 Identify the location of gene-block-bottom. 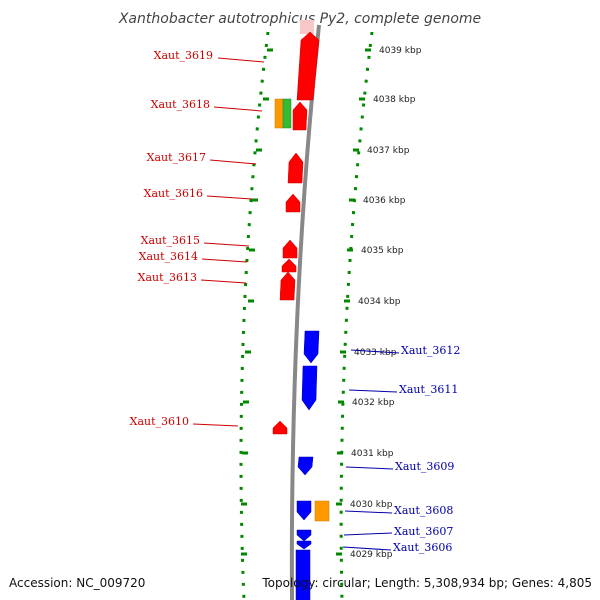
(303, 574).